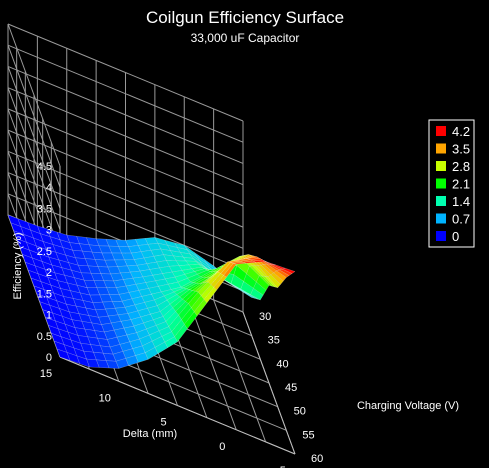 The image size is (489, 468). Describe the element at coordinates (461, 149) in the screenshot. I see `legend-label: 3.5` at that location.